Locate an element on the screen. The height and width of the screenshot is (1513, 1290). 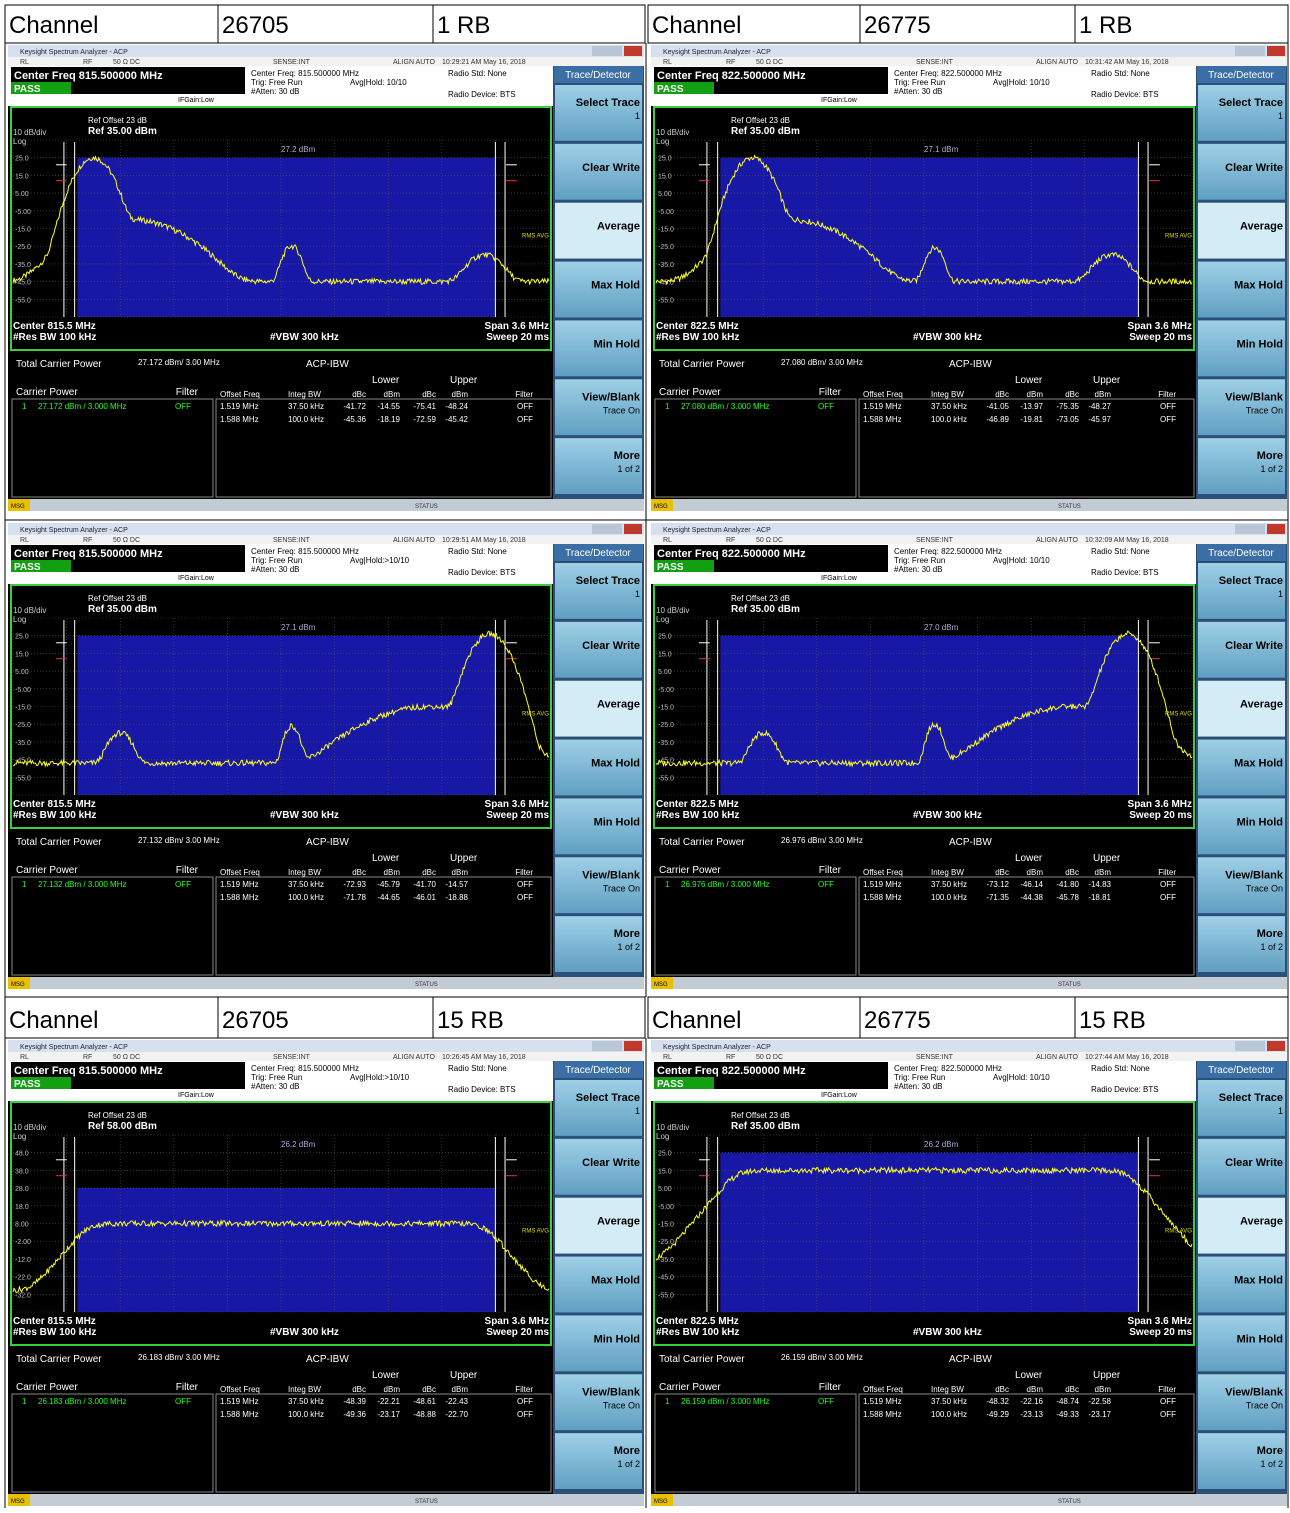
vbw: #VBW 300 kHz is located at coordinates (304, 337).